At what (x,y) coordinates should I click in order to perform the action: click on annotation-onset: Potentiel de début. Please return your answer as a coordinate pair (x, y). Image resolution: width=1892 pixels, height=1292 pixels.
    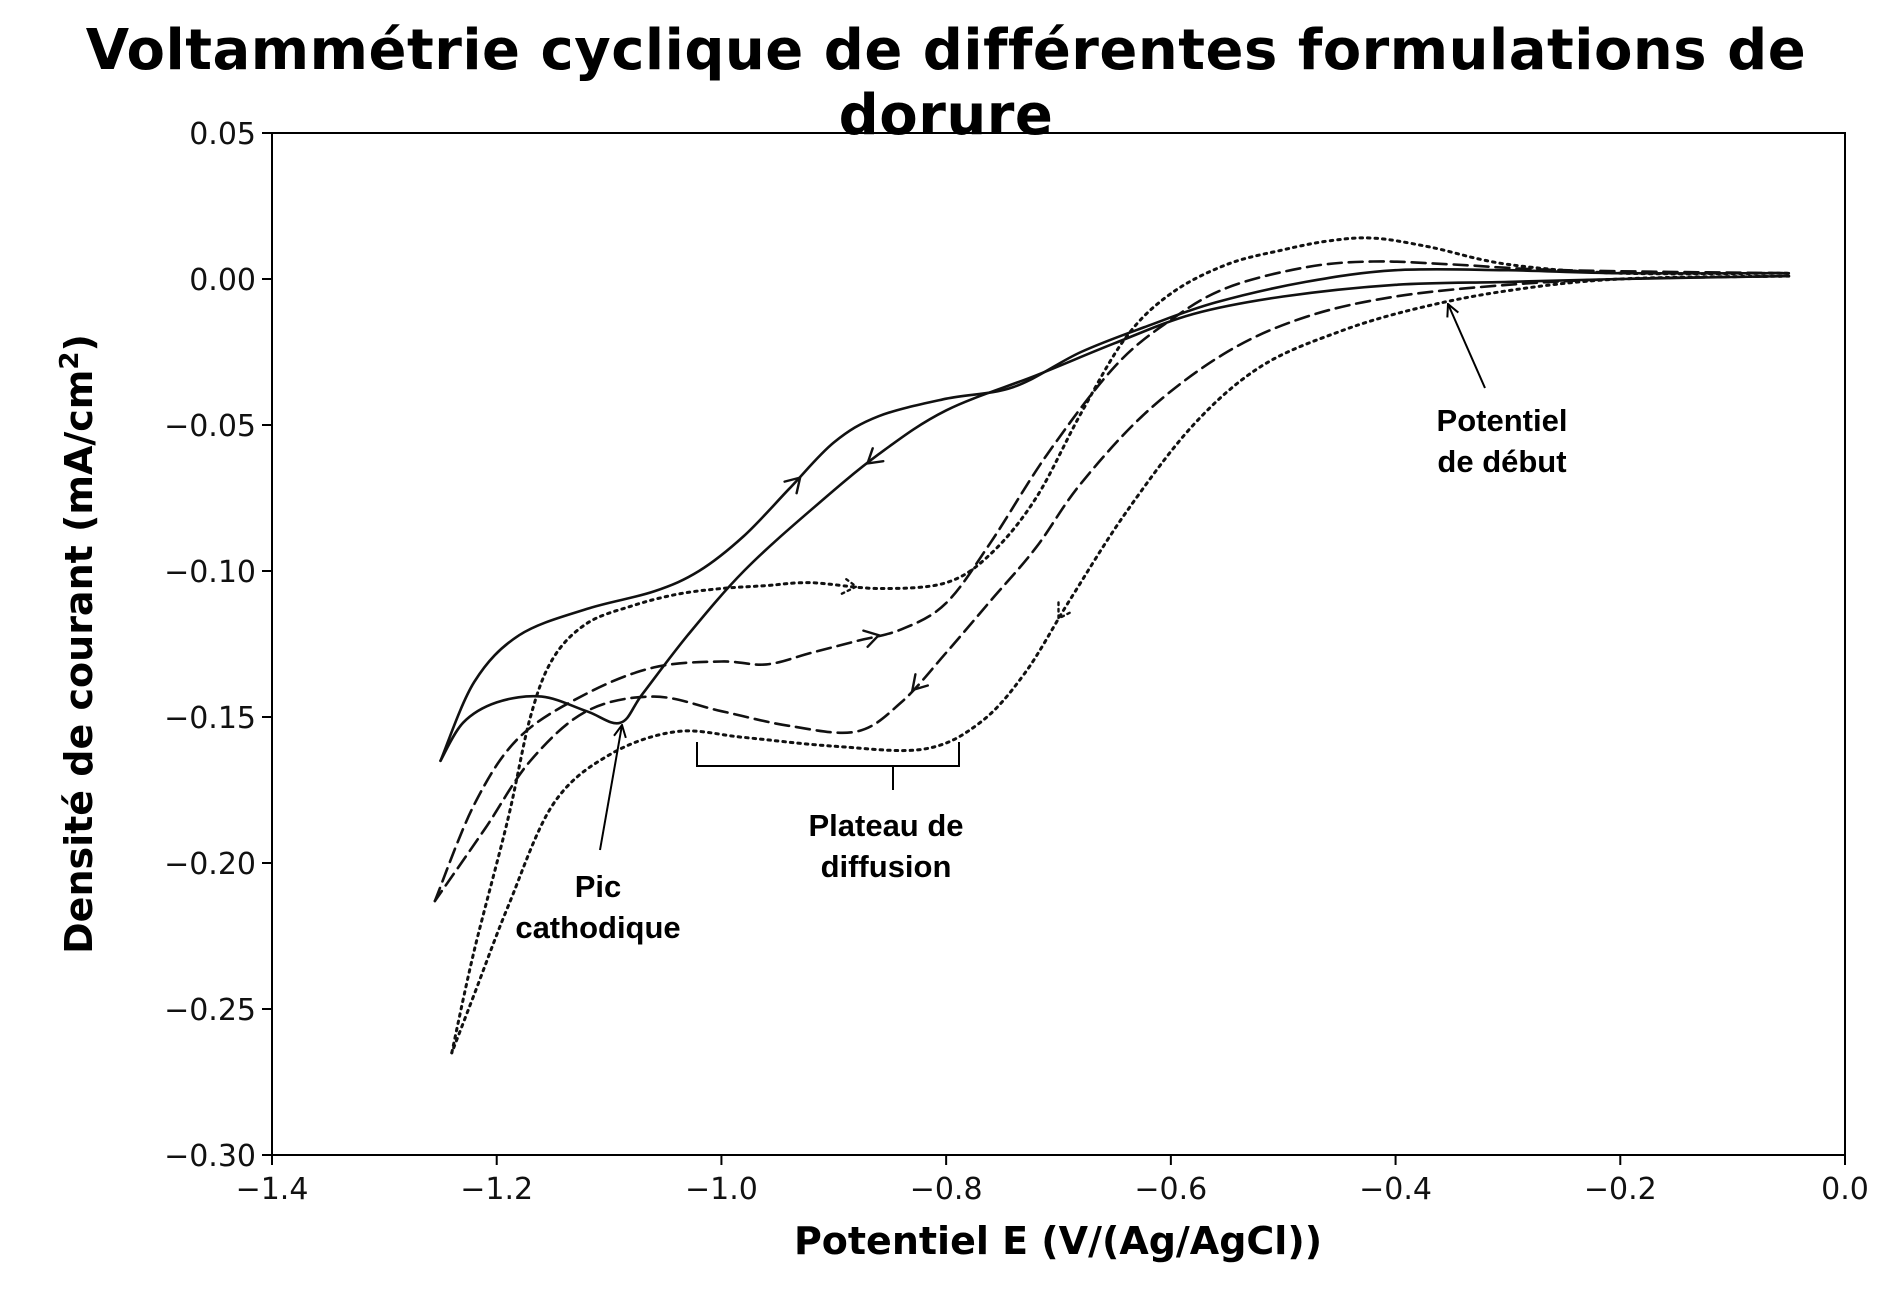
    Looking at the image, I should click on (1502, 391).